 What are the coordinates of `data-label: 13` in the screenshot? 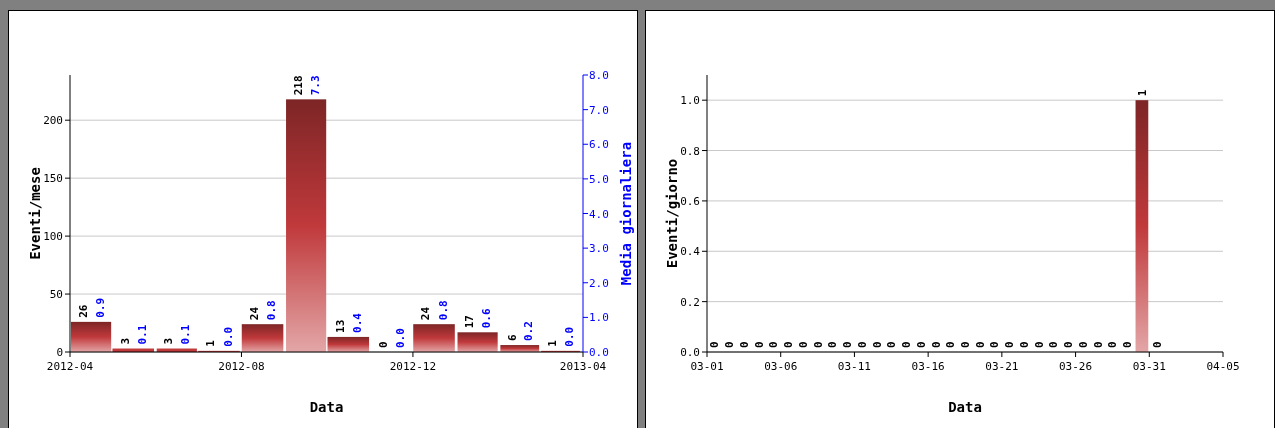 It's located at (340, 326).